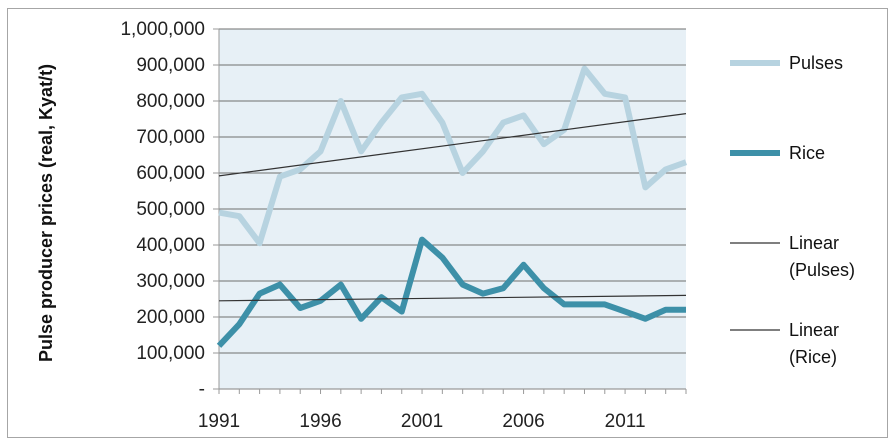  Describe the element at coordinates (816, 63) in the screenshot. I see `legend-label: Pulses` at that location.